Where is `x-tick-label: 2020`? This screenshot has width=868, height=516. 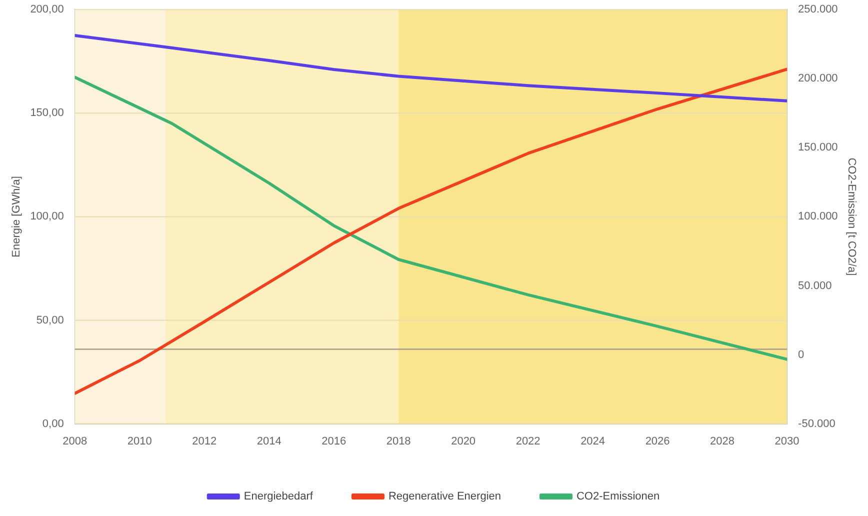
x-tick-label: 2020 is located at coordinates (463, 441).